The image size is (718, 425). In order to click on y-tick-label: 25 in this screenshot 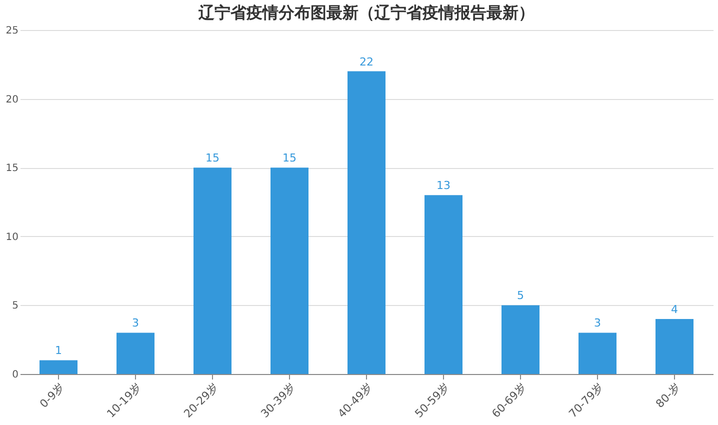, I will do `click(12, 31)`.